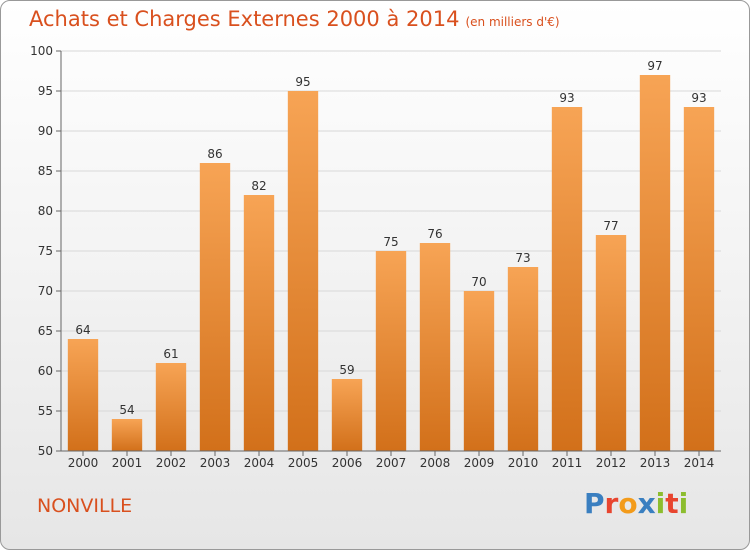 The width and height of the screenshot is (750, 550). Describe the element at coordinates (259, 323) in the screenshot. I see `bar-2004` at that location.